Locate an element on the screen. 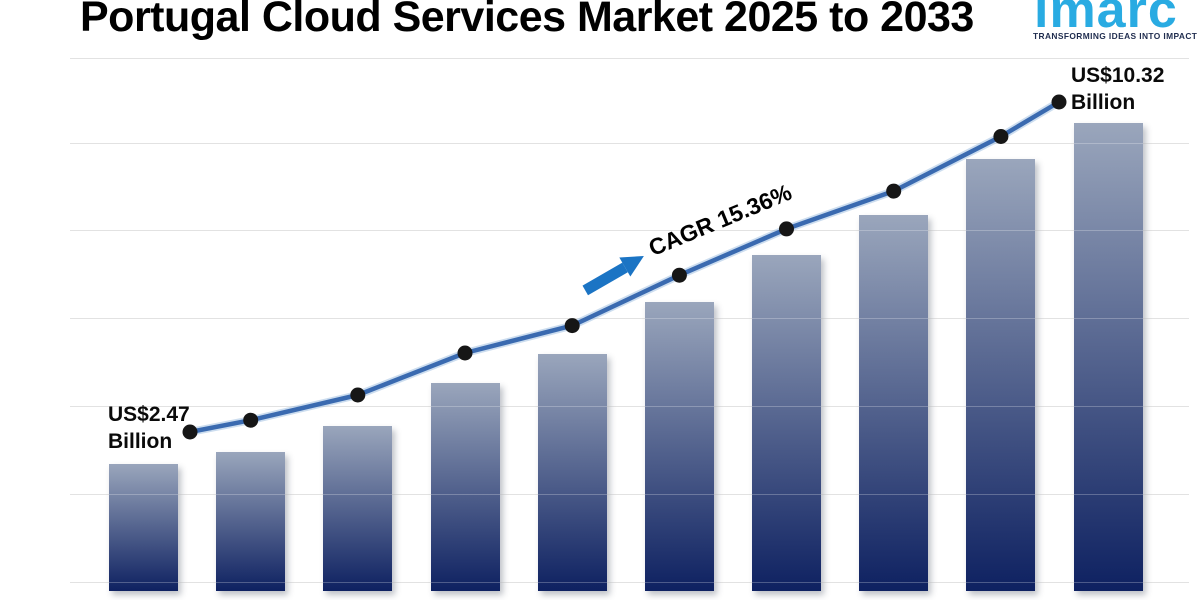 This screenshot has width=1200, height=600. imarc-logo: imarc TRANSFORMING IDEAS INTO IMPACT is located at coordinates (1114, 24).